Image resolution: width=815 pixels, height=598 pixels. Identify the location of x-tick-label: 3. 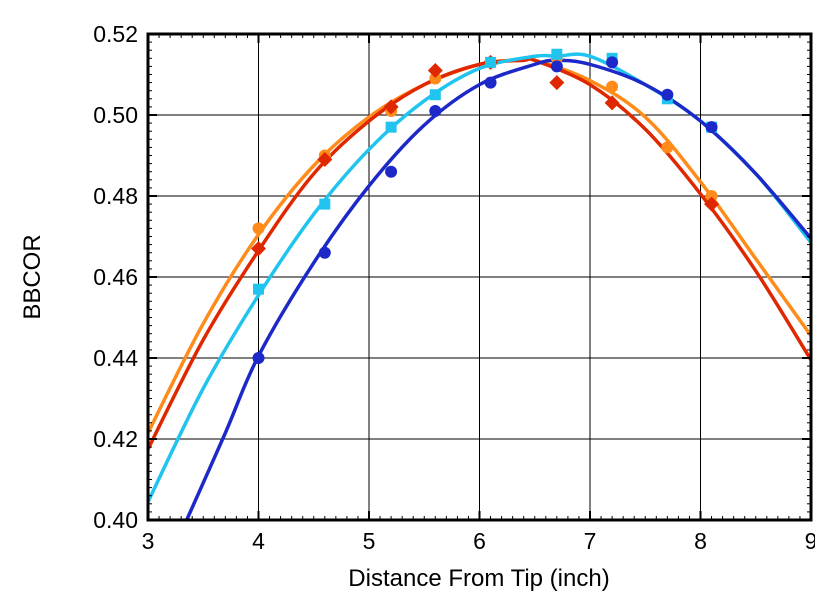
(148, 541).